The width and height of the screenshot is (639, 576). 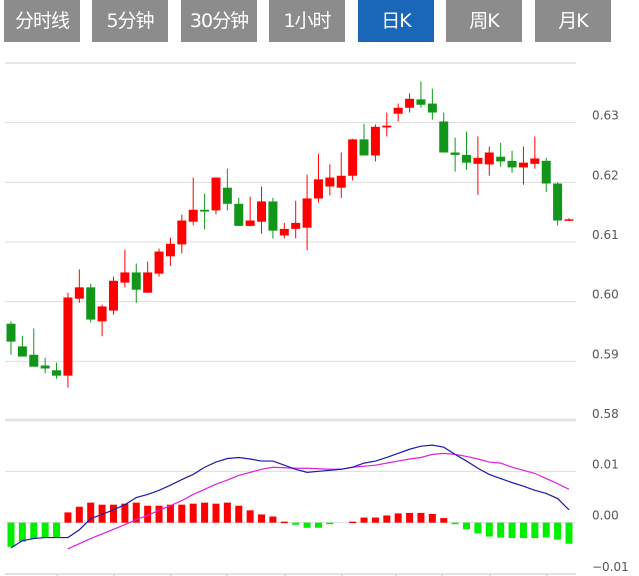 I want to click on y-tick-label: 0.58, so click(x=605, y=414).